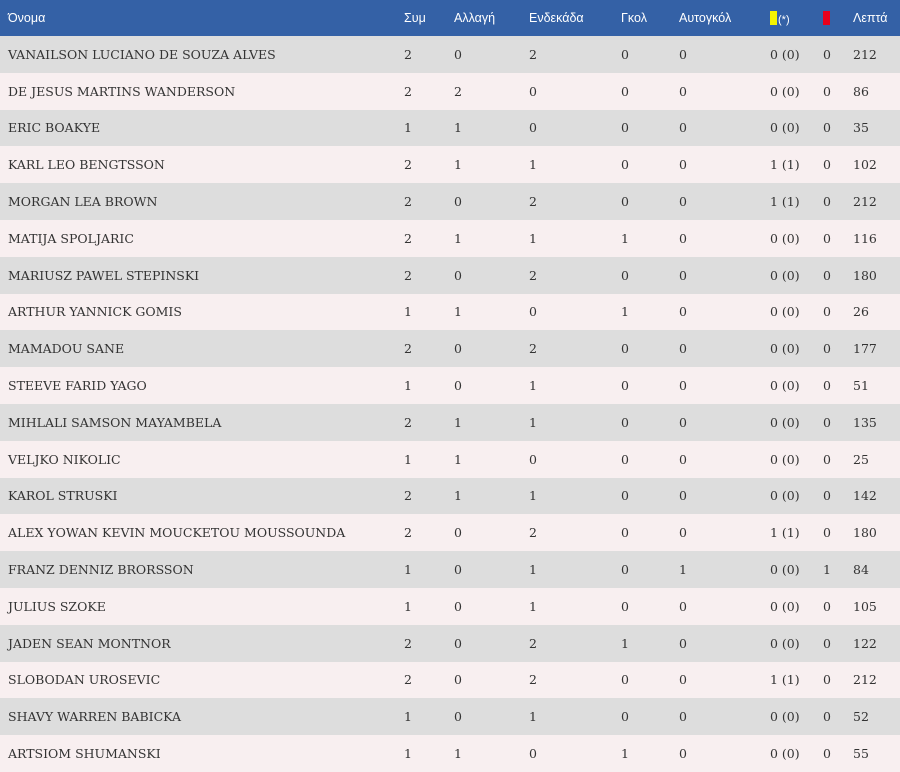 The height and width of the screenshot is (772, 900). What do you see at coordinates (83, 202) in the screenshot?
I see `player-name: MORGAN LEA BROWN` at bounding box center [83, 202].